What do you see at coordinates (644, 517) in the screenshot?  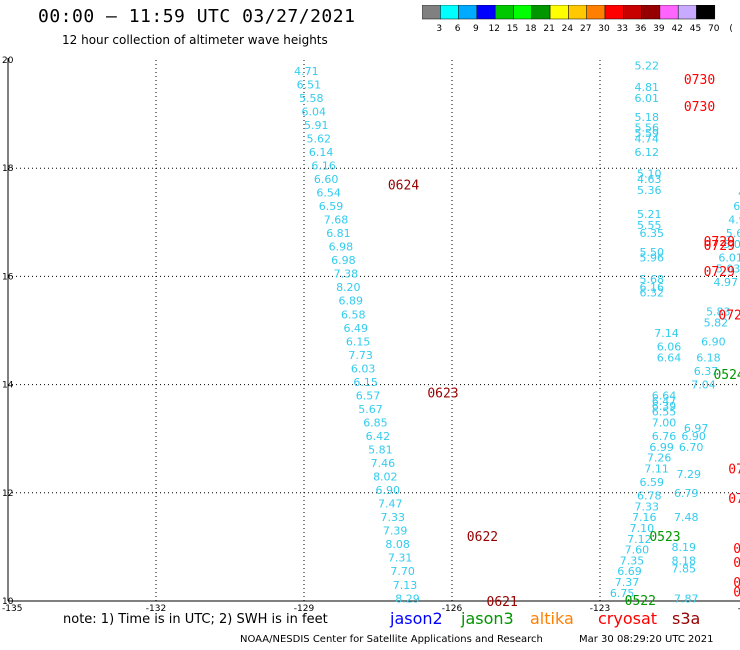 I see `swh-value: 7.16` at bounding box center [644, 517].